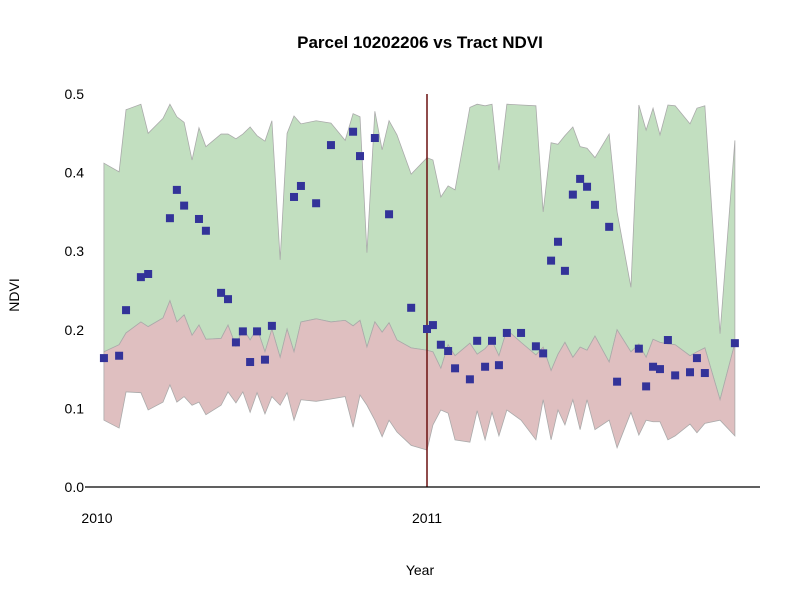  What do you see at coordinates (75, 487) in the screenshot?
I see `y-tick-label: 0.0` at bounding box center [75, 487].